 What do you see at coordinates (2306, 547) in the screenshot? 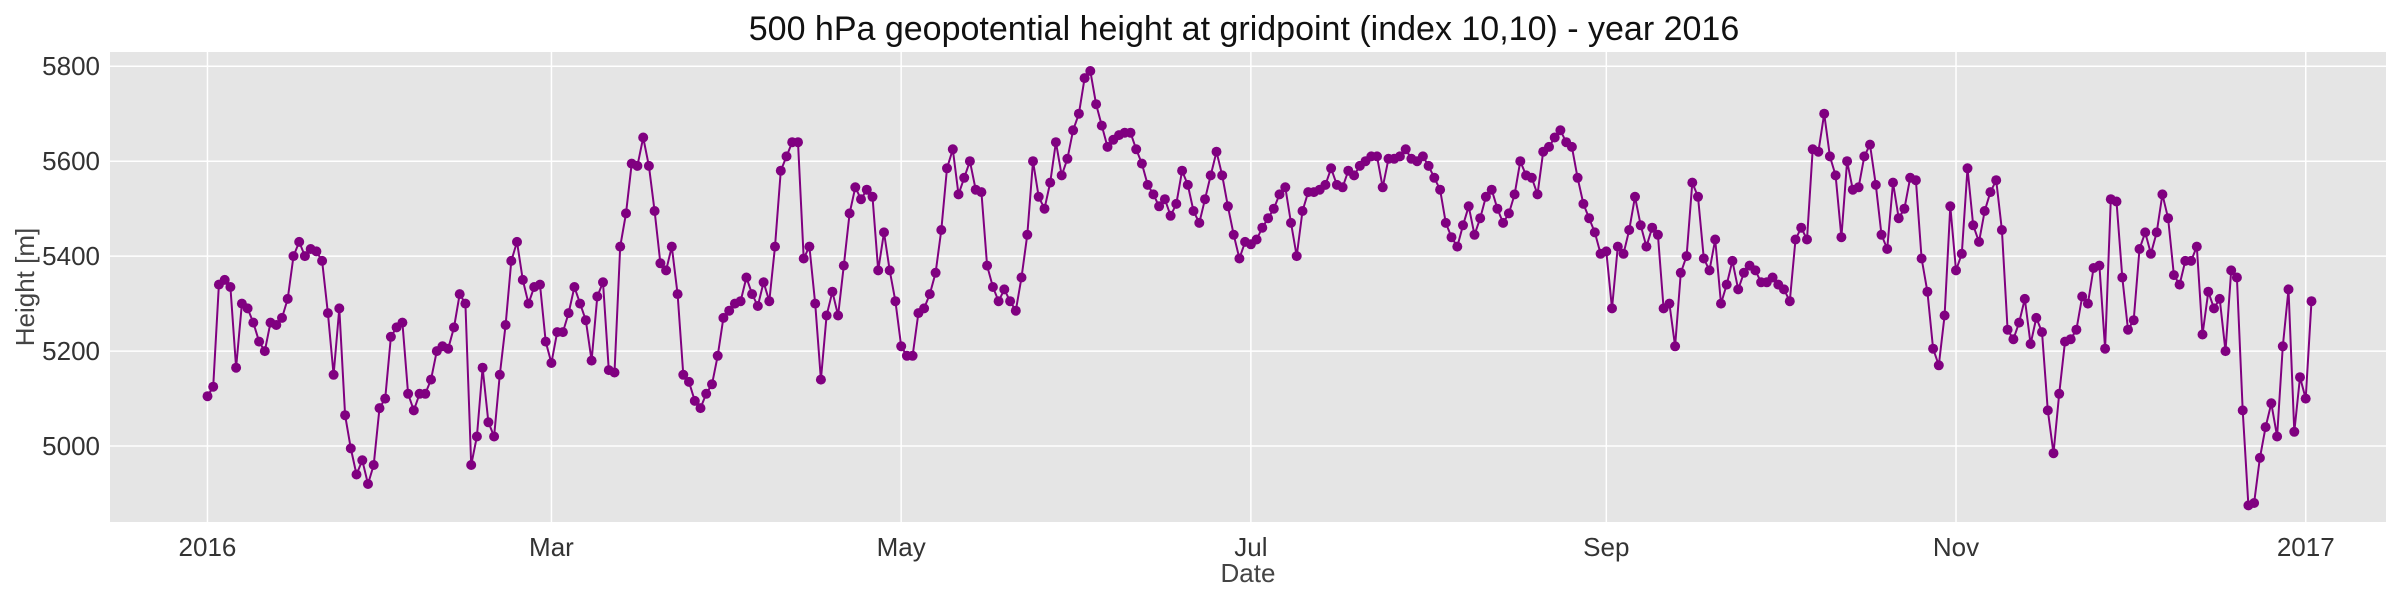
I see `x-tick-label: 2017` at bounding box center [2306, 547].